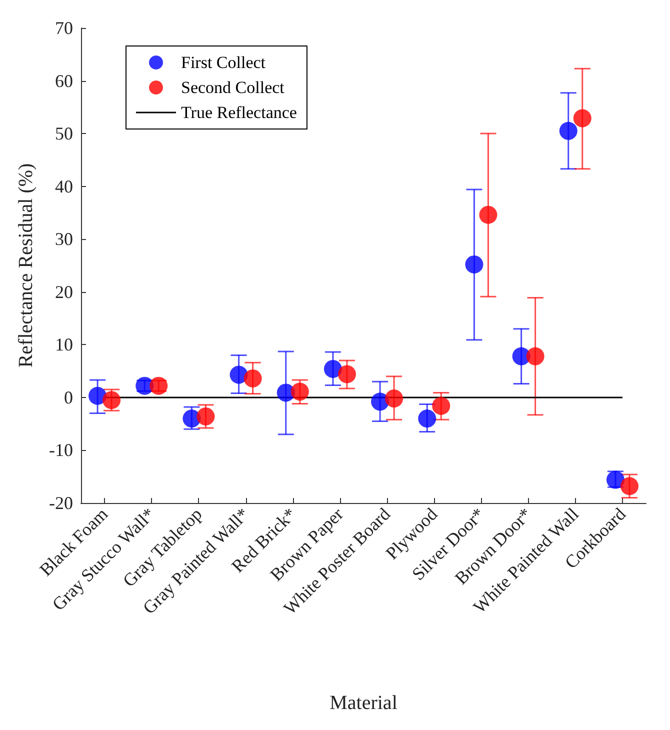  What do you see at coordinates (64, 80) in the screenshot?
I see `y-tick-label: 60` at bounding box center [64, 80].